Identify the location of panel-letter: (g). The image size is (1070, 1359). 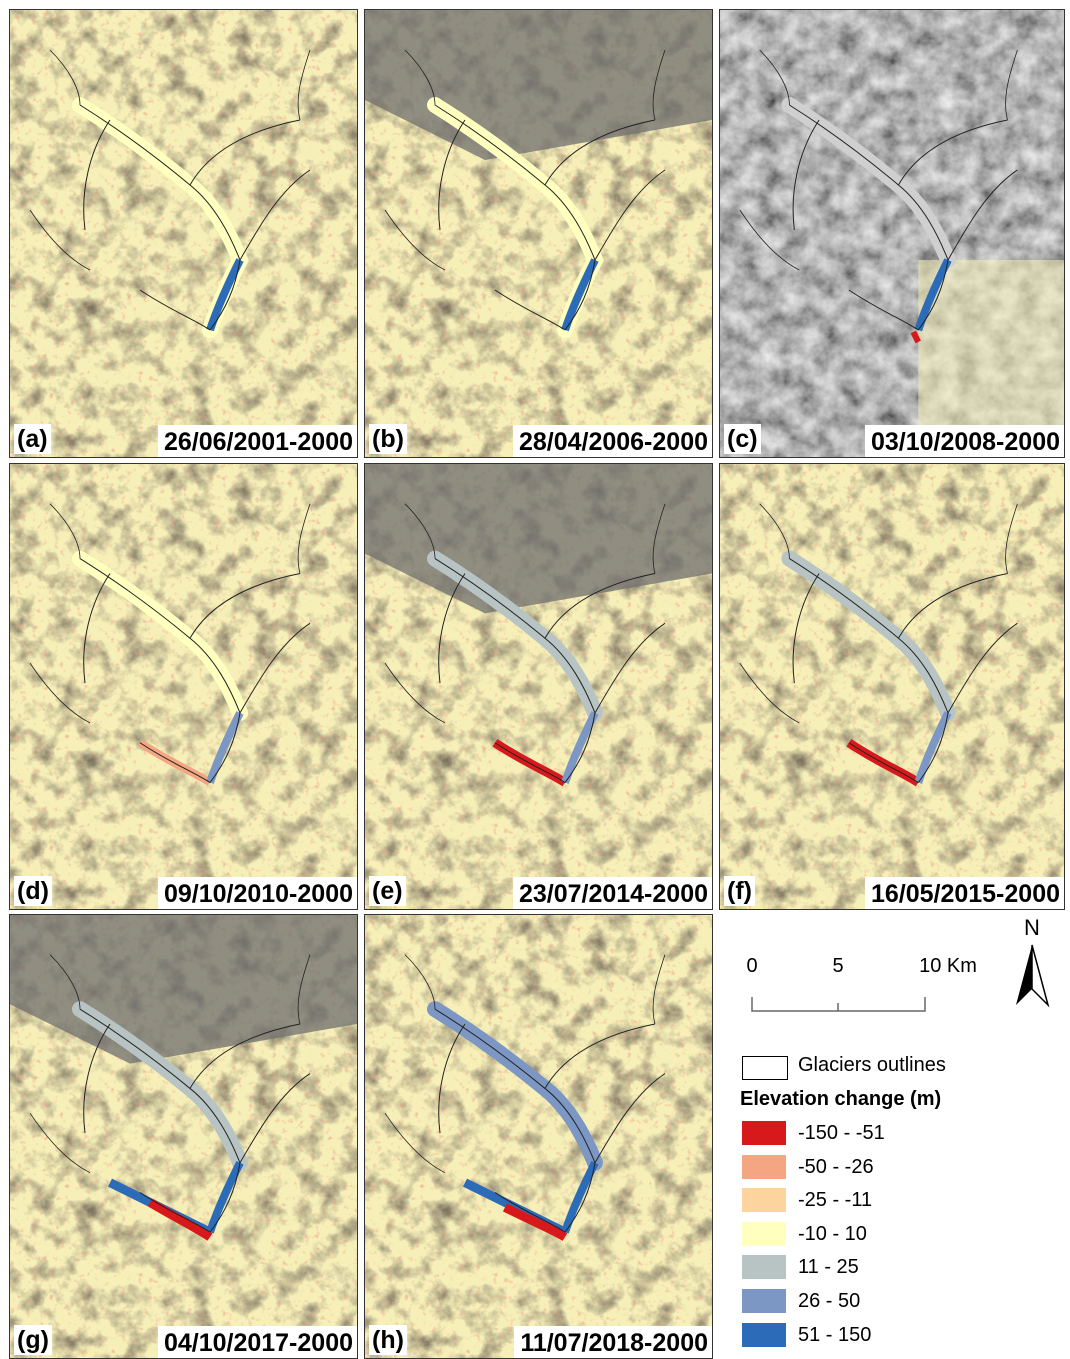
(33, 1340).